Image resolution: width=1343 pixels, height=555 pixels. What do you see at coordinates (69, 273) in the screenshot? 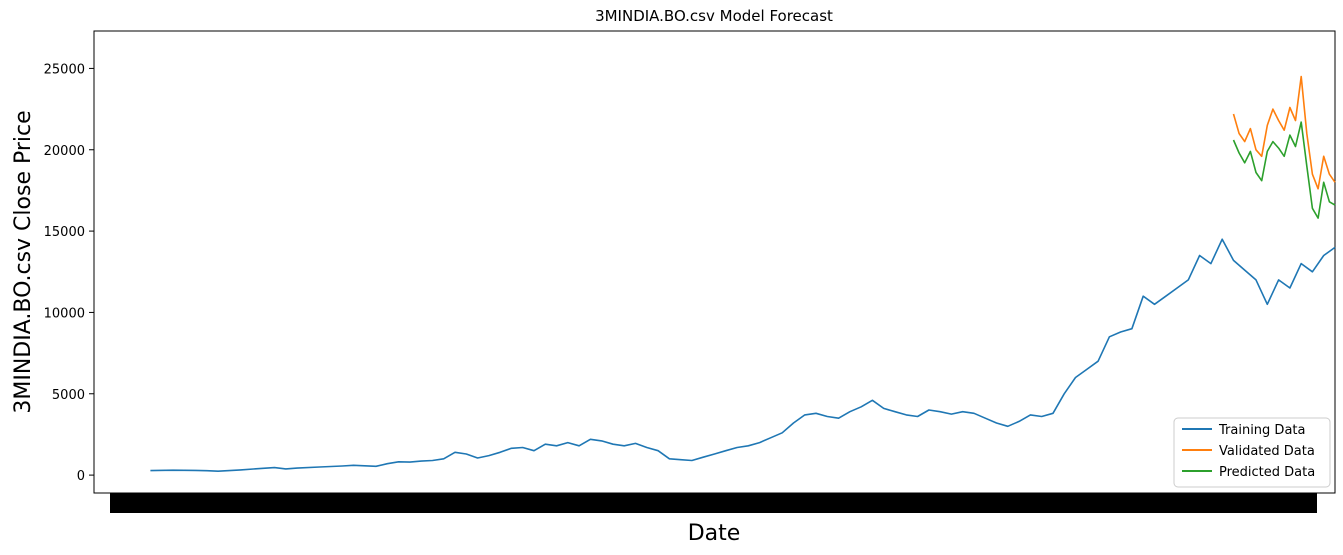
I see `y-axis-ticks: 0 5000 10000 15000 20000 25000` at bounding box center [69, 273].